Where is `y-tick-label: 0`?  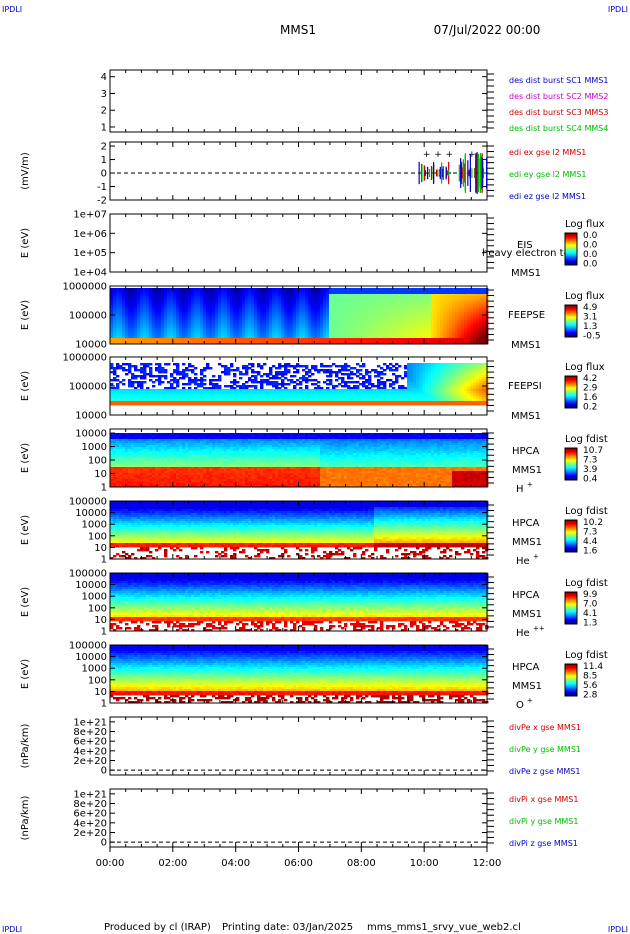 y-tick-label: 0 is located at coordinates (104, 174).